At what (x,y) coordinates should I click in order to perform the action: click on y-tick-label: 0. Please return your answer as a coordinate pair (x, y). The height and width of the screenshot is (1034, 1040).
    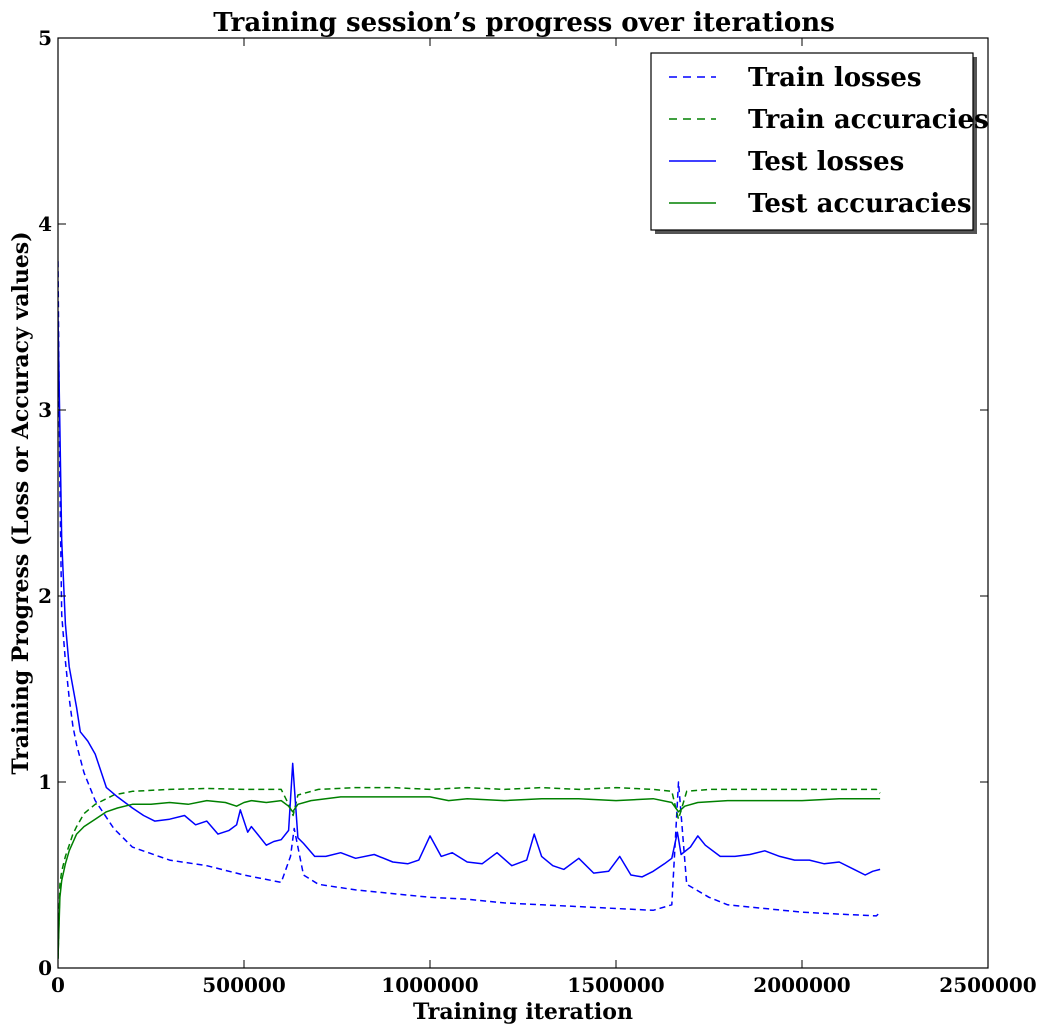
    Looking at the image, I should click on (45, 968).